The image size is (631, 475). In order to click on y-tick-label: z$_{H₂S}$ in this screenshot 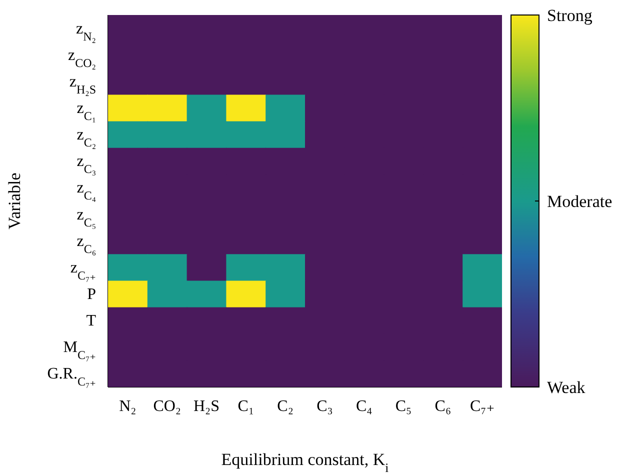, I will do `click(82, 84)`.